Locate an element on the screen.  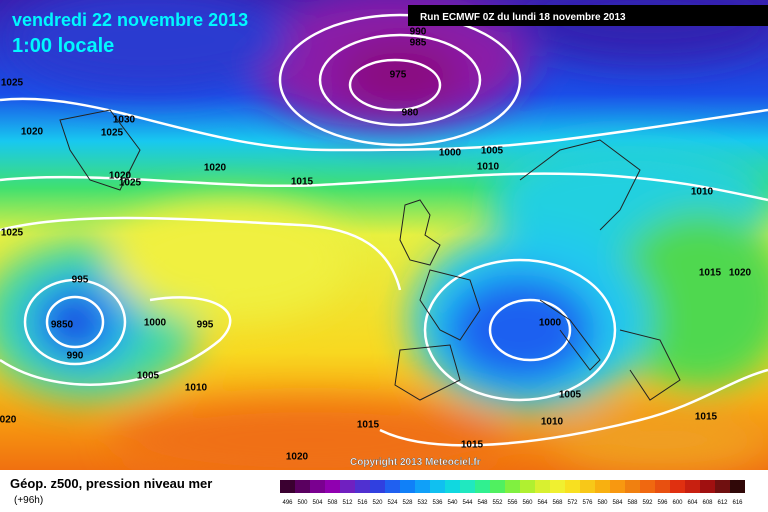
colorbar-label: 572 is located at coordinates (572, 503).